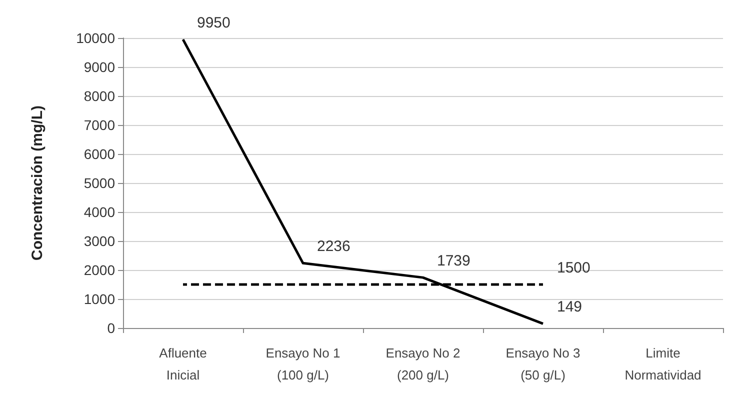 This screenshot has height=406, width=739. Describe the element at coordinates (100, 212) in the screenshot. I see `y-tick-label: 4000` at that location.